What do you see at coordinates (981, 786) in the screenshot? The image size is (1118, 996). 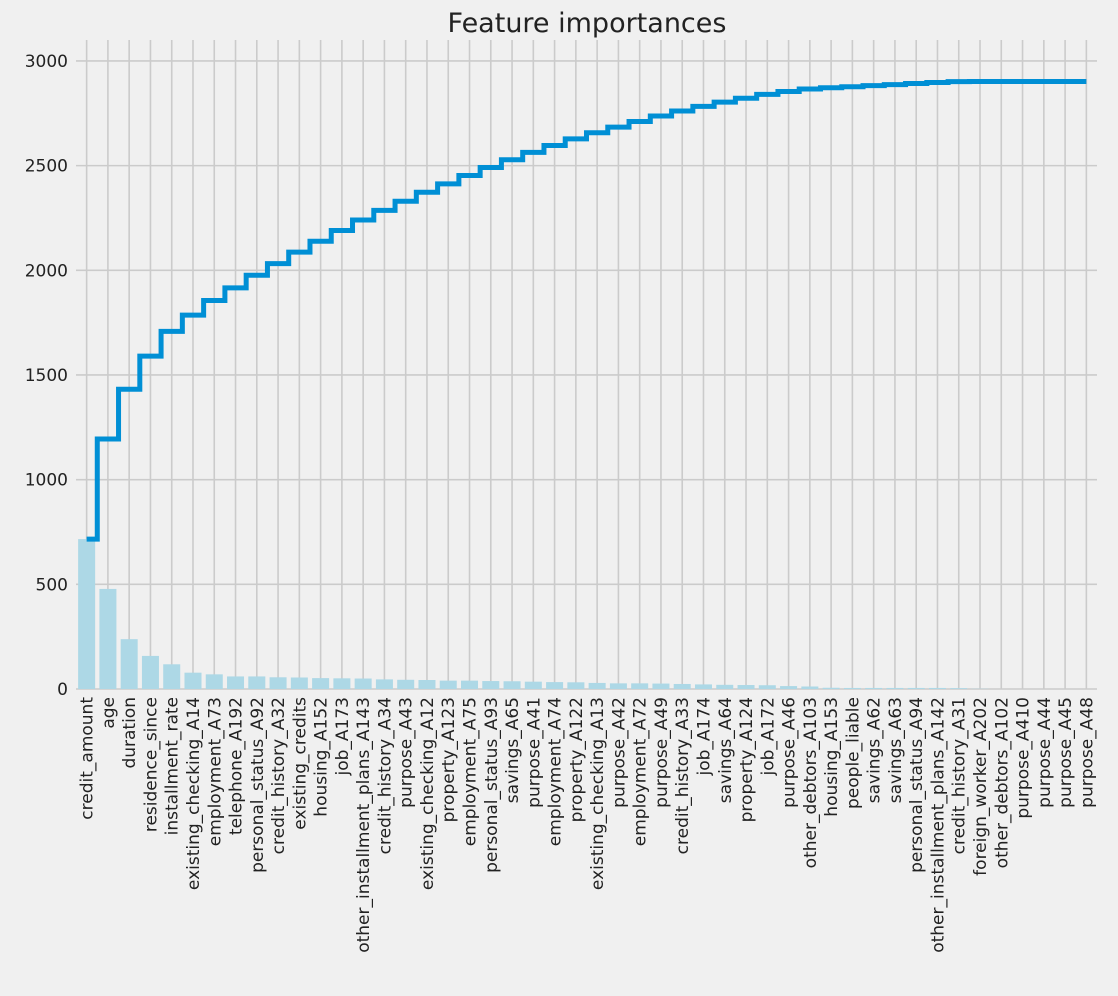 I see `x-tick-label: foreign_worker_A202` at bounding box center [981, 786].